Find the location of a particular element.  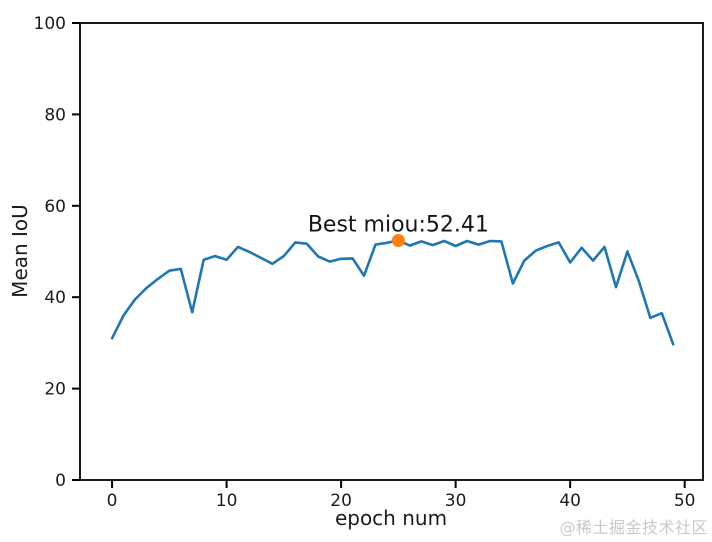

y-tick-label: 40 is located at coordinates (55, 298).